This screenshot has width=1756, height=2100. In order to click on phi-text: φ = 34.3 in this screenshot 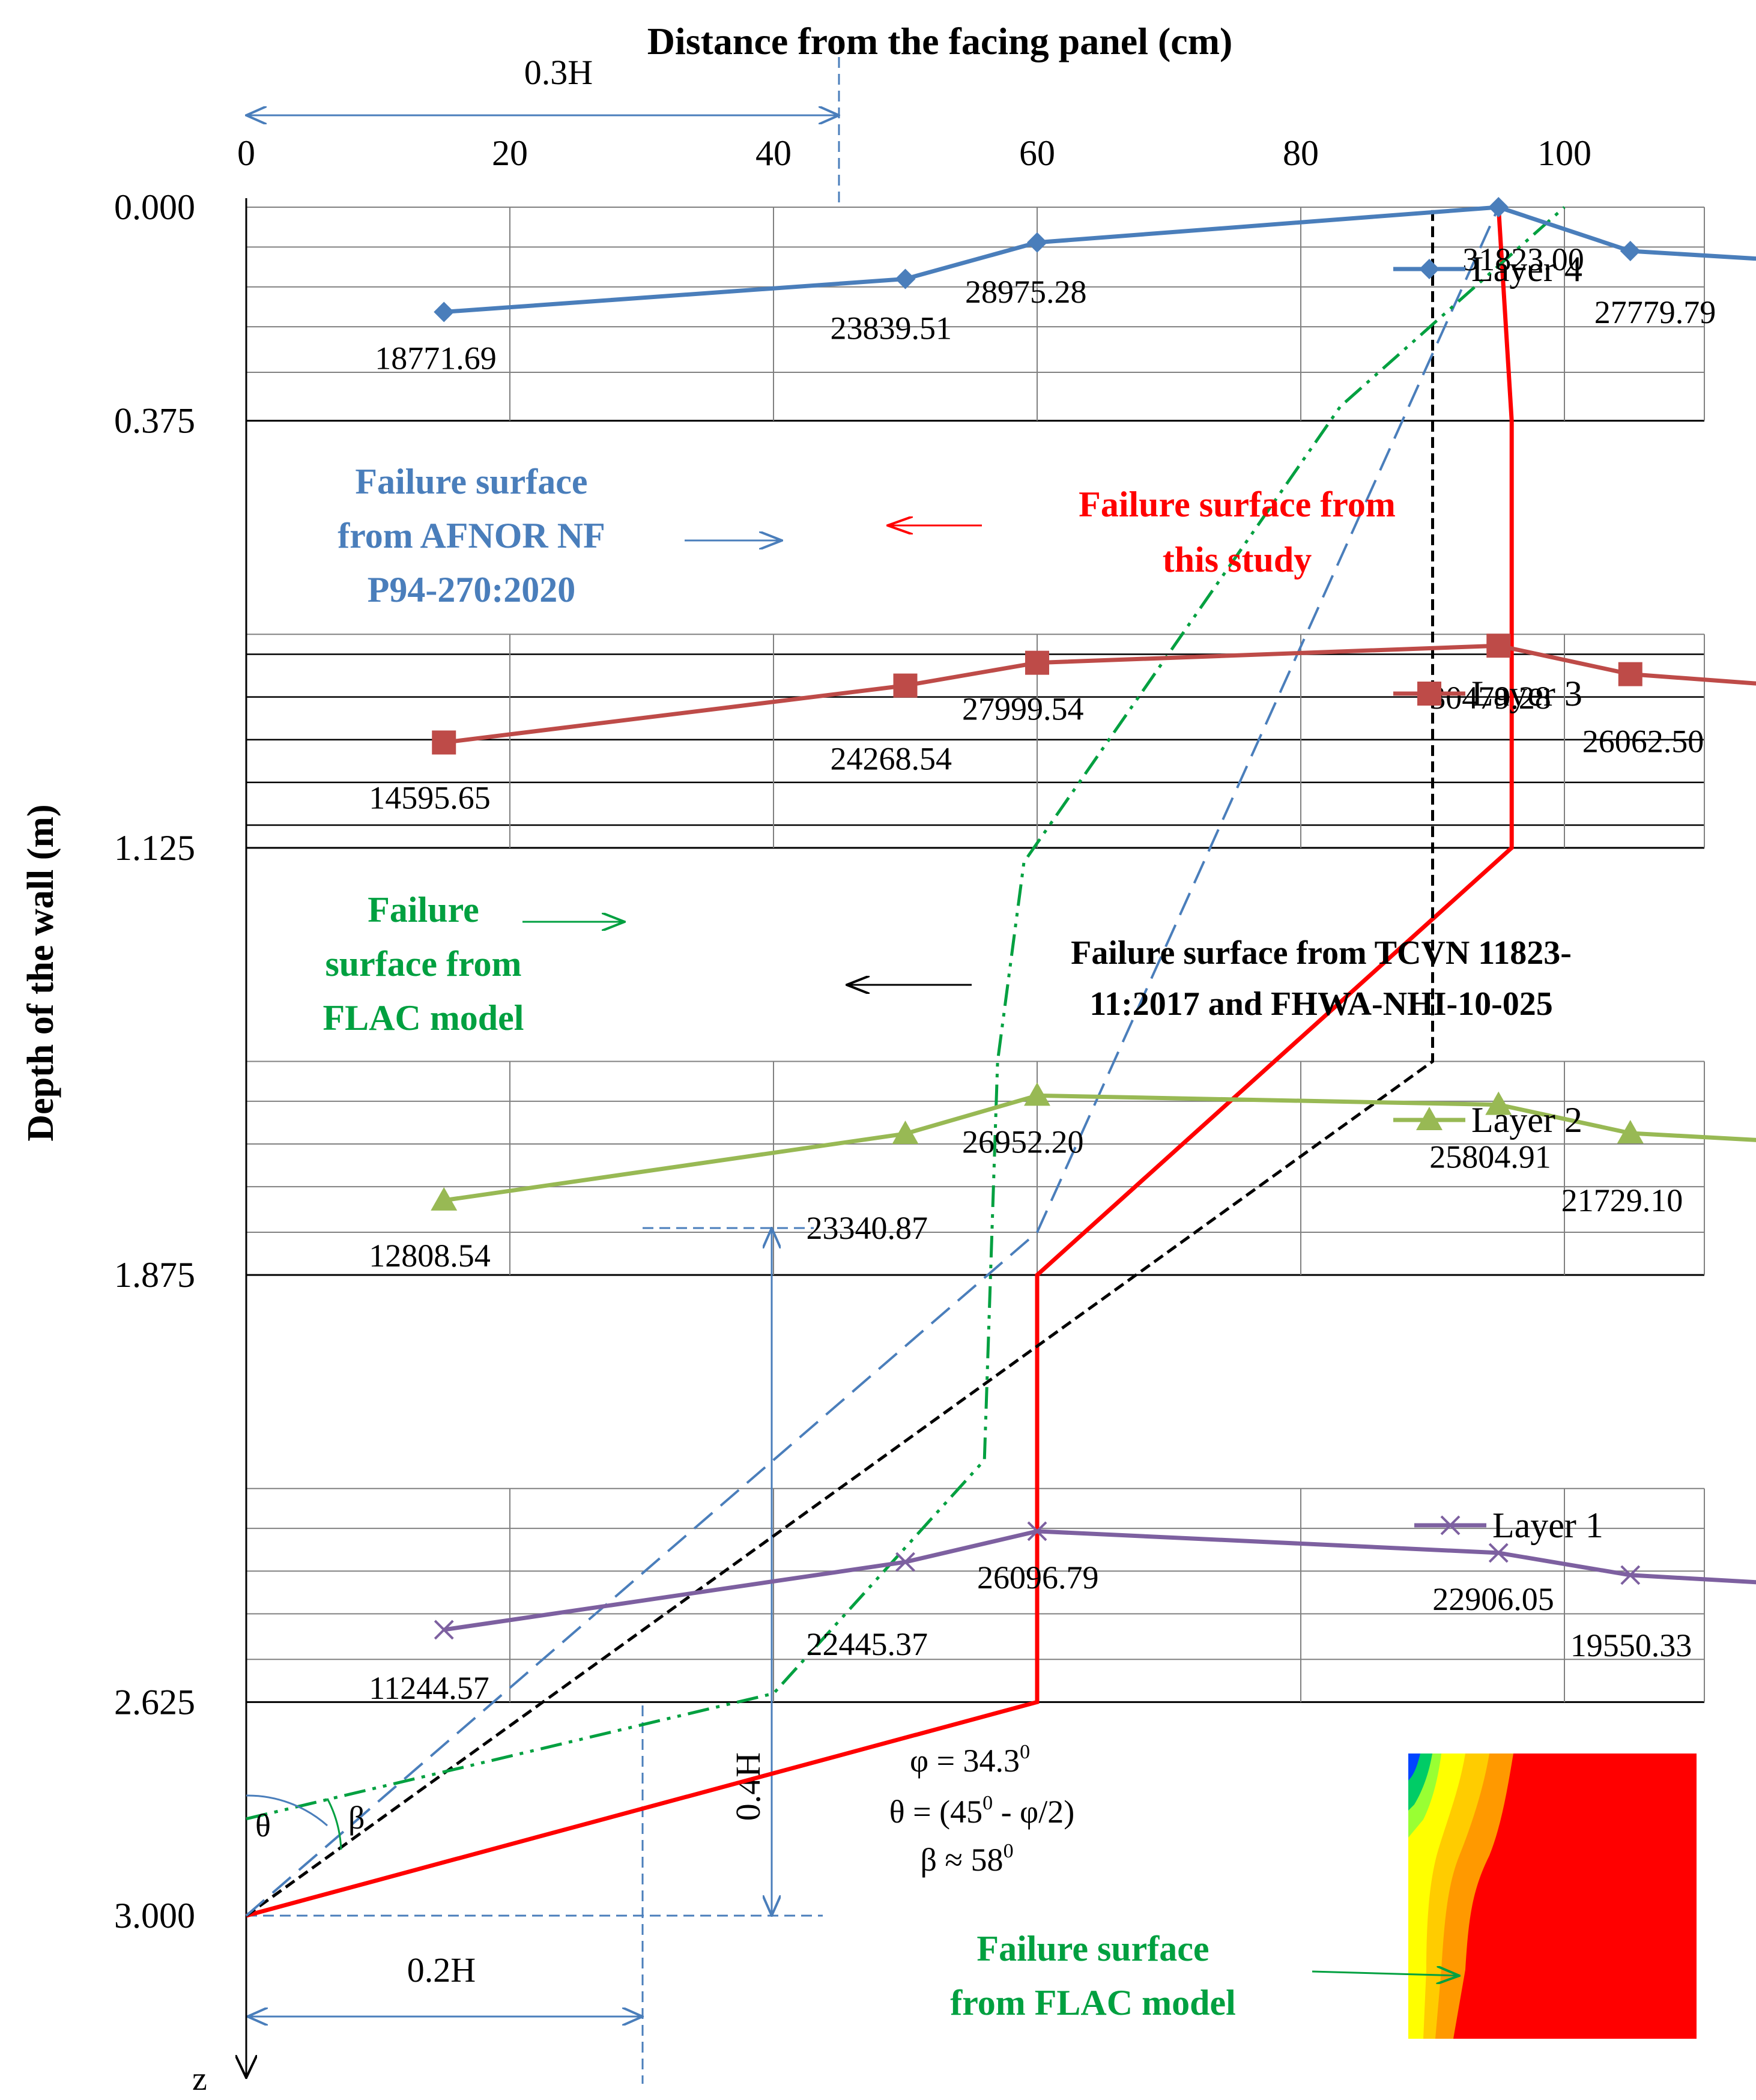, I will do `click(965, 1761)`.